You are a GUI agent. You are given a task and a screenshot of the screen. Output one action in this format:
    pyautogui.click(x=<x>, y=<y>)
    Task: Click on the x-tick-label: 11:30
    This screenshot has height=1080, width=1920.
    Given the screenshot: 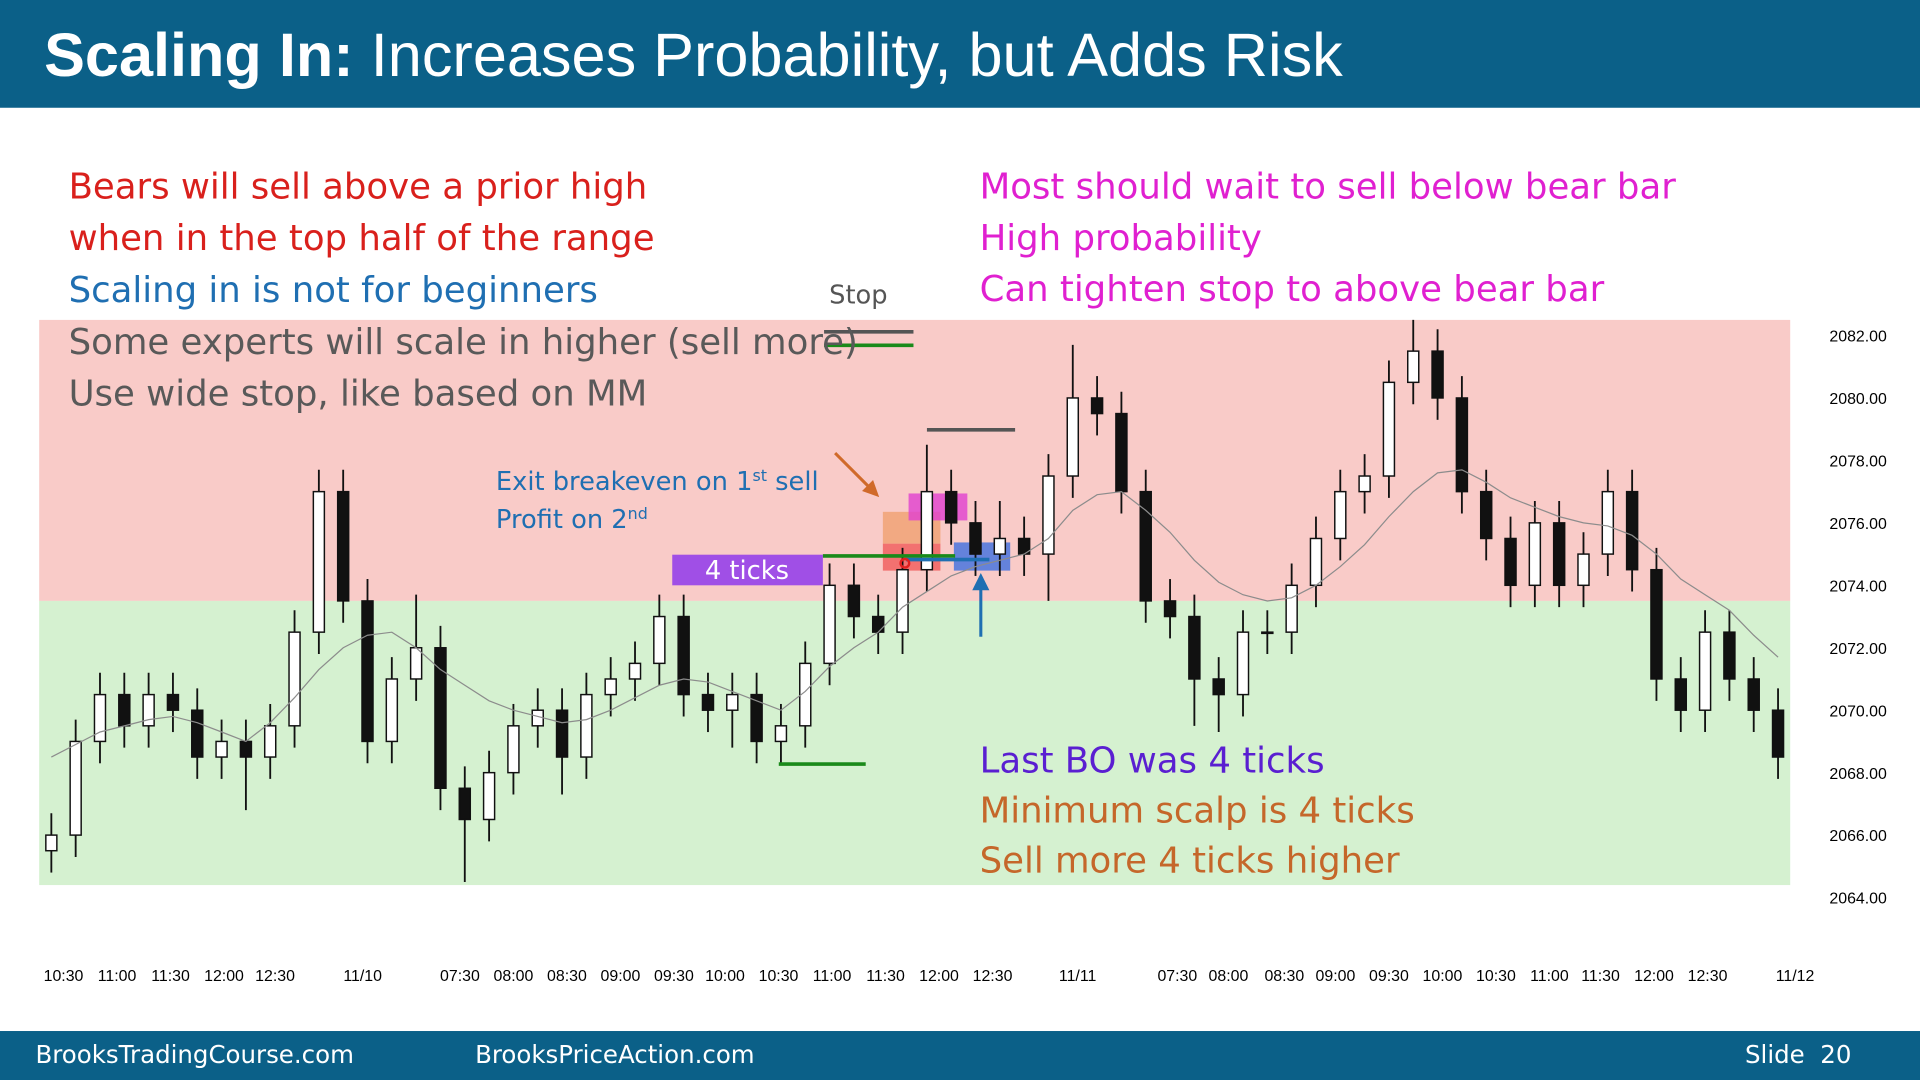 What is the action you would take?
    pyautogui.click(x=885, y=976)
    